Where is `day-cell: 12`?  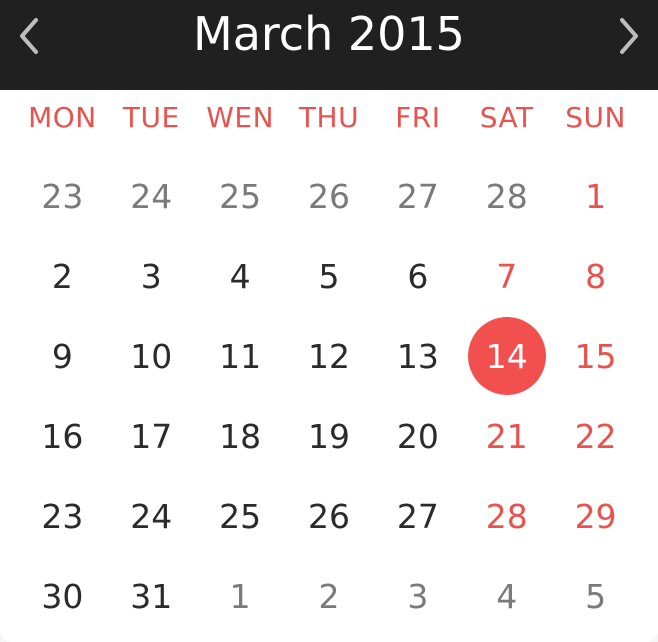 day-cell: 12 is located at coordinates (329, 356).